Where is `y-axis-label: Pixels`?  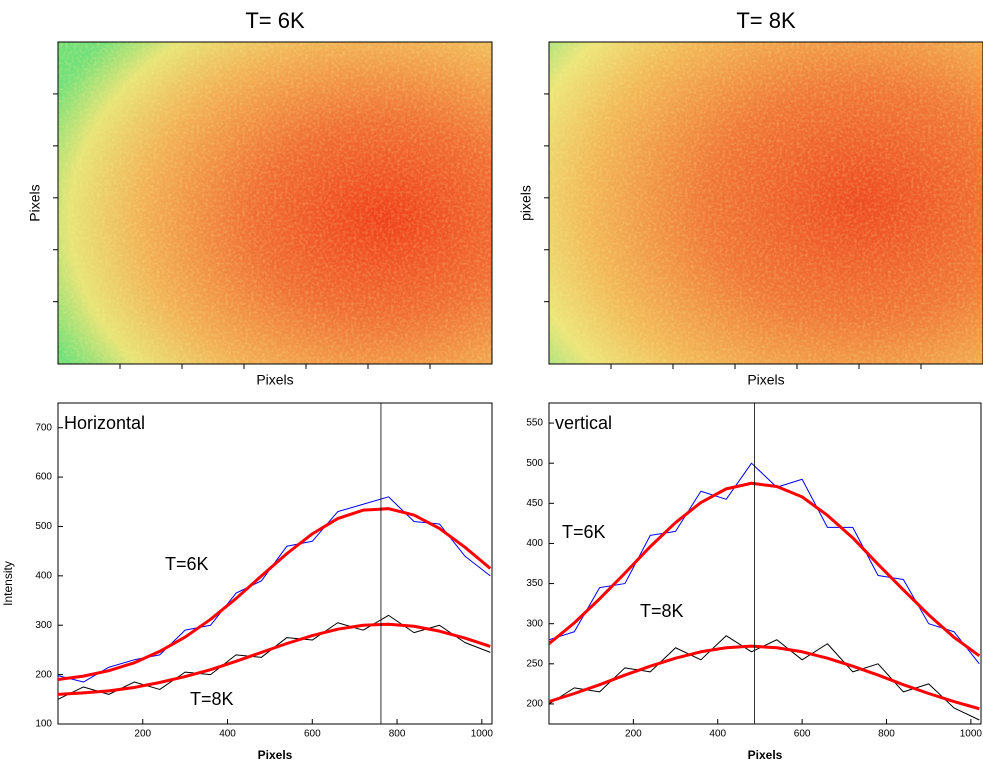
y-axis-label: Pixels is located at coordinates (35, 202).